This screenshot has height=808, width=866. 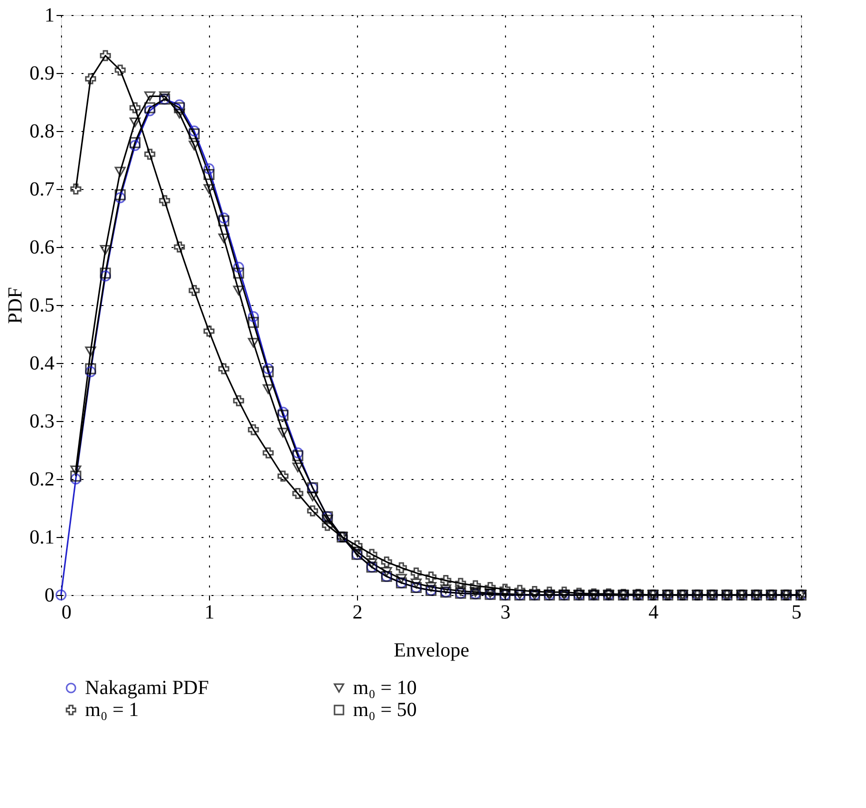 I want to click on y-tick-label: 0.6, so click(x=42, y=247).